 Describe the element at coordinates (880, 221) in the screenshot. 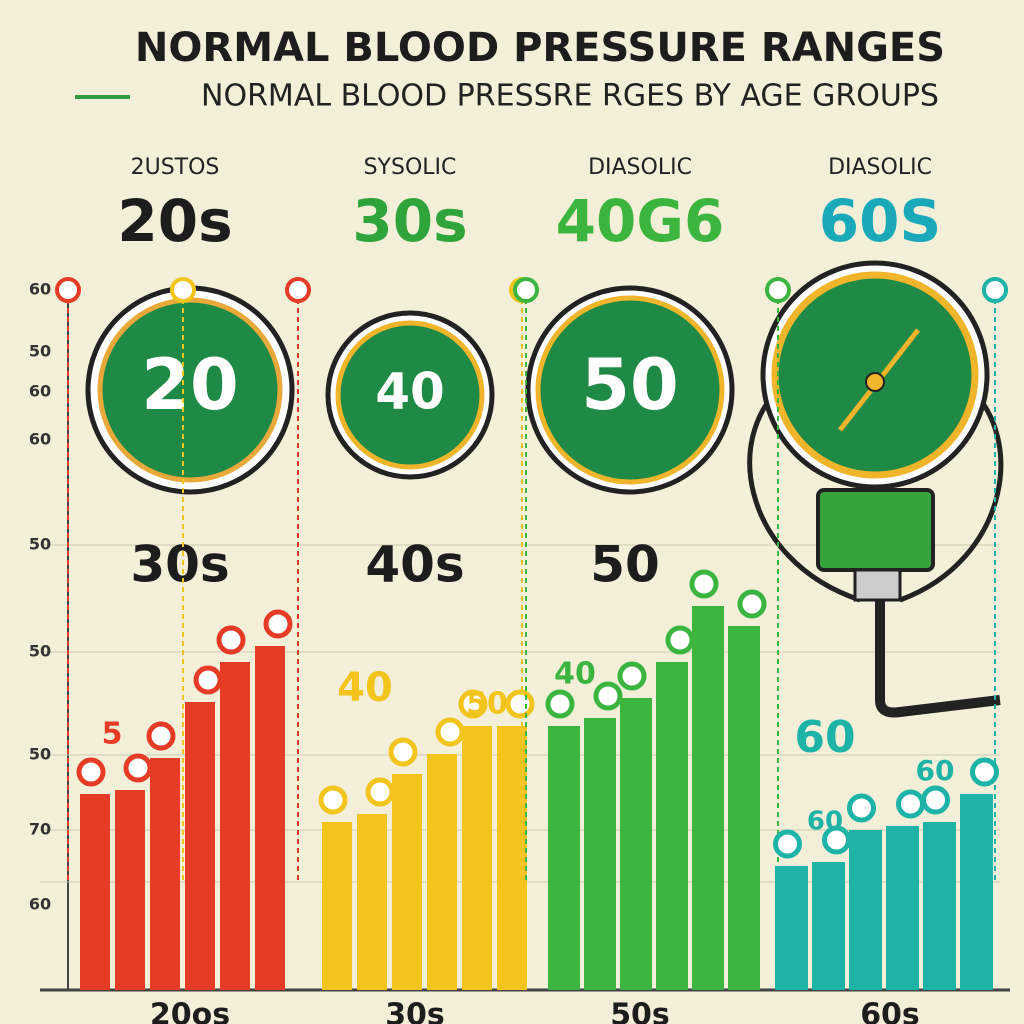

I see `panel-age: 60S` at that location.